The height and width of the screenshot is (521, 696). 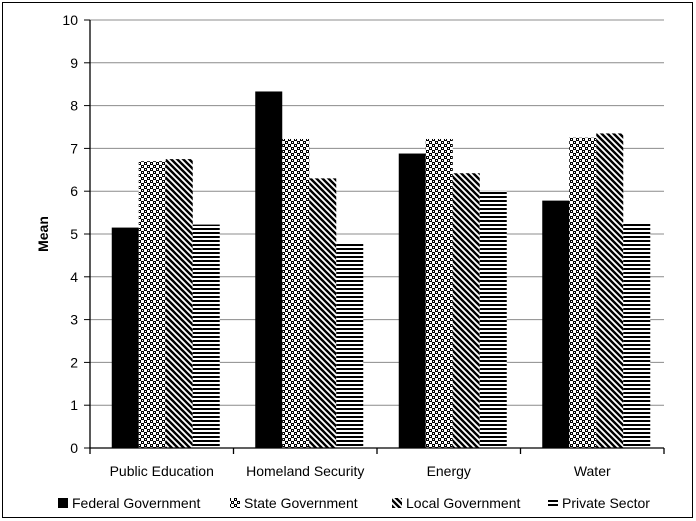 I want to click on legend-label: Federal Government, so click(x=136, y=503).